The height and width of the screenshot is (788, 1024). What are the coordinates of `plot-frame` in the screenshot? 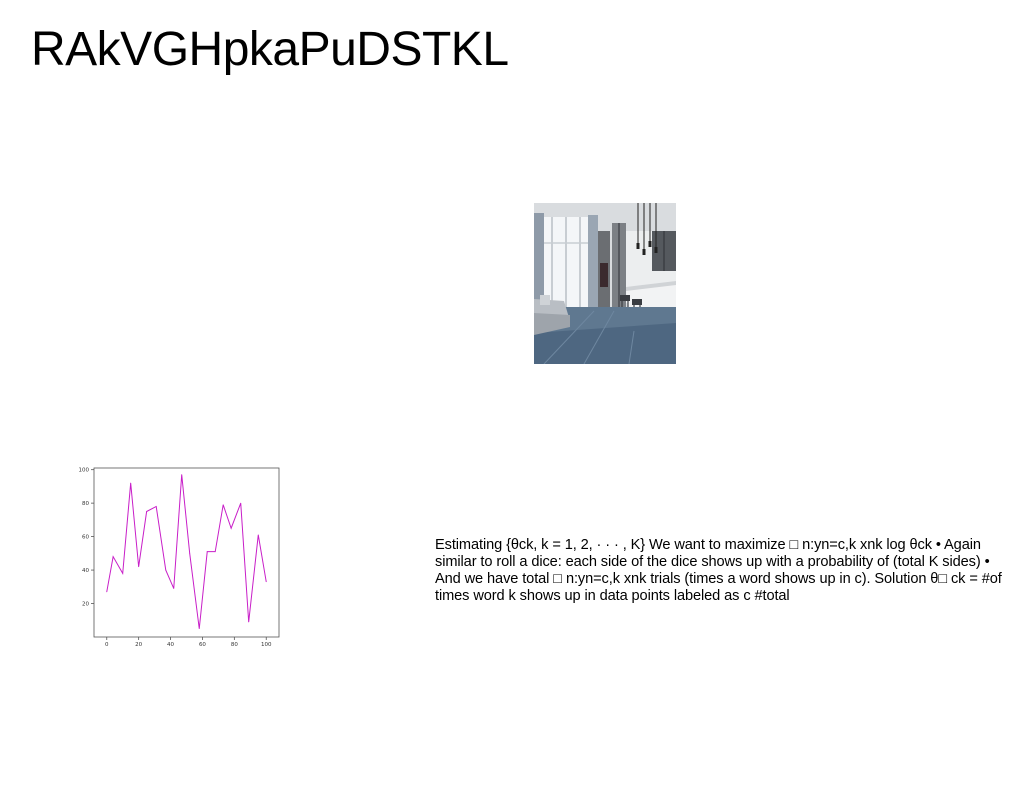 It's located at (186, 552).